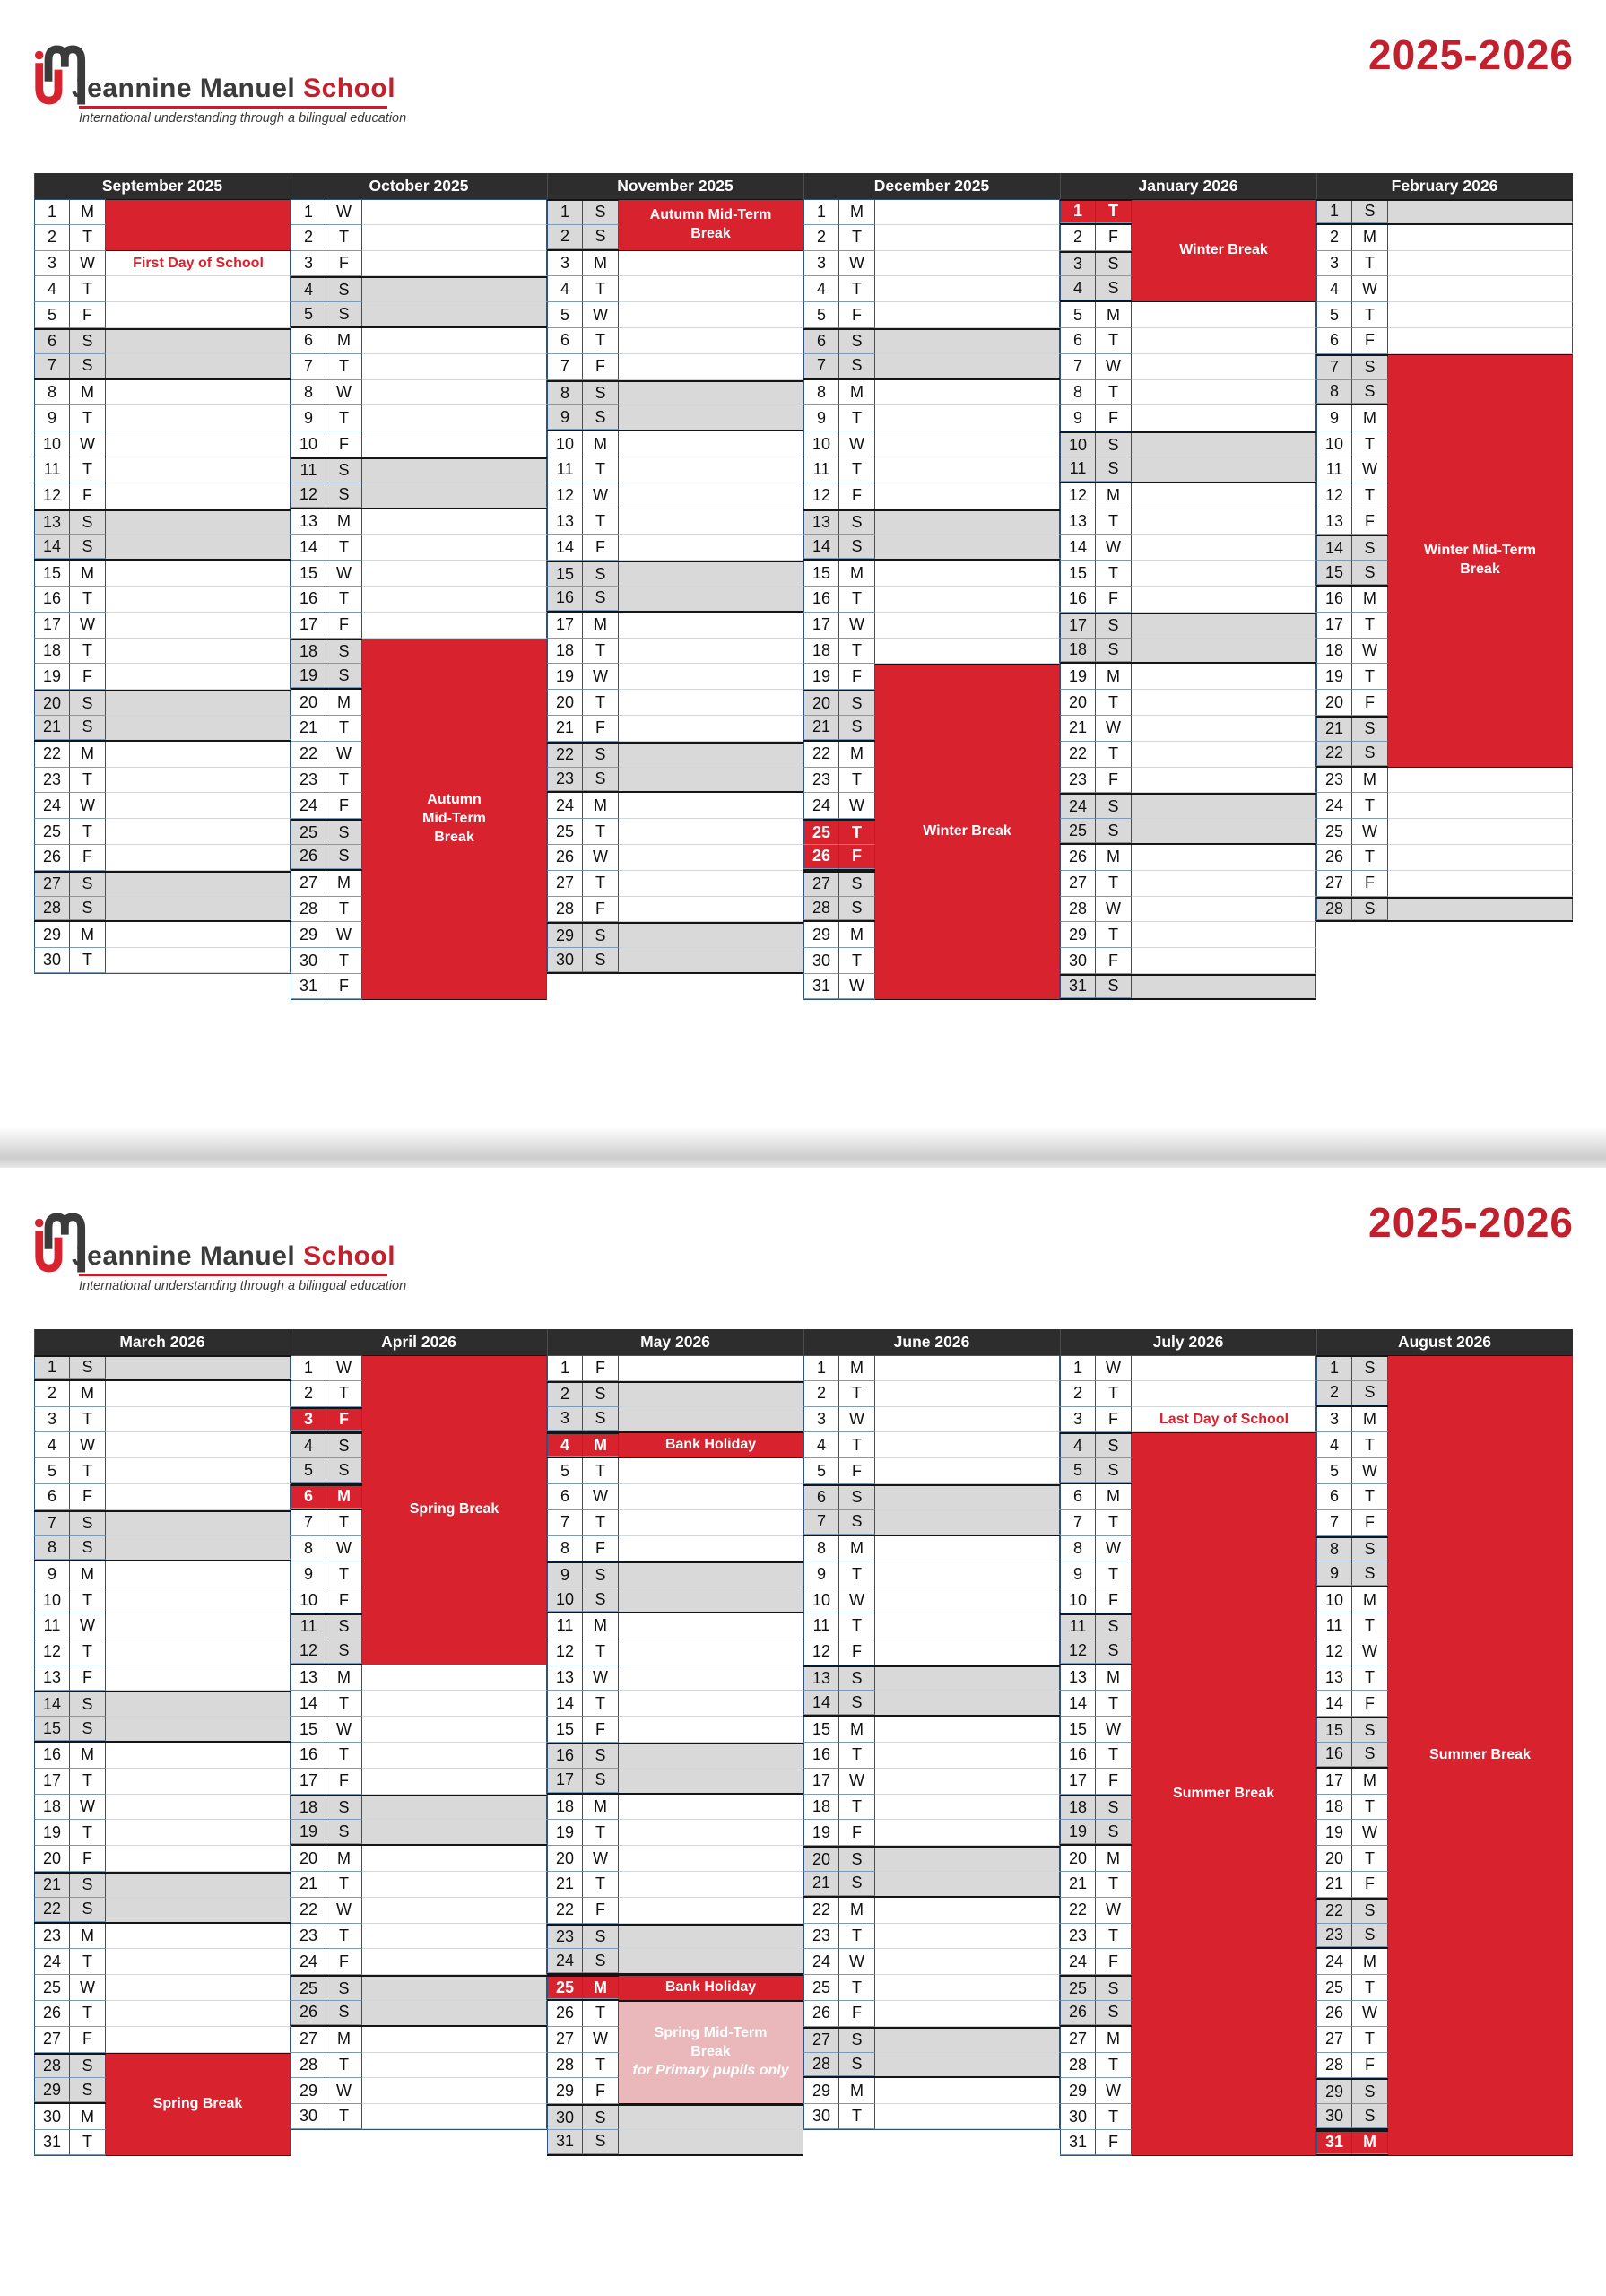 The height and width of the screenshot is (2296, 1606). What do you see at coordinates (233, 107) in the screenshot?
I see `brand-underline` at bounding box center [233, 107].